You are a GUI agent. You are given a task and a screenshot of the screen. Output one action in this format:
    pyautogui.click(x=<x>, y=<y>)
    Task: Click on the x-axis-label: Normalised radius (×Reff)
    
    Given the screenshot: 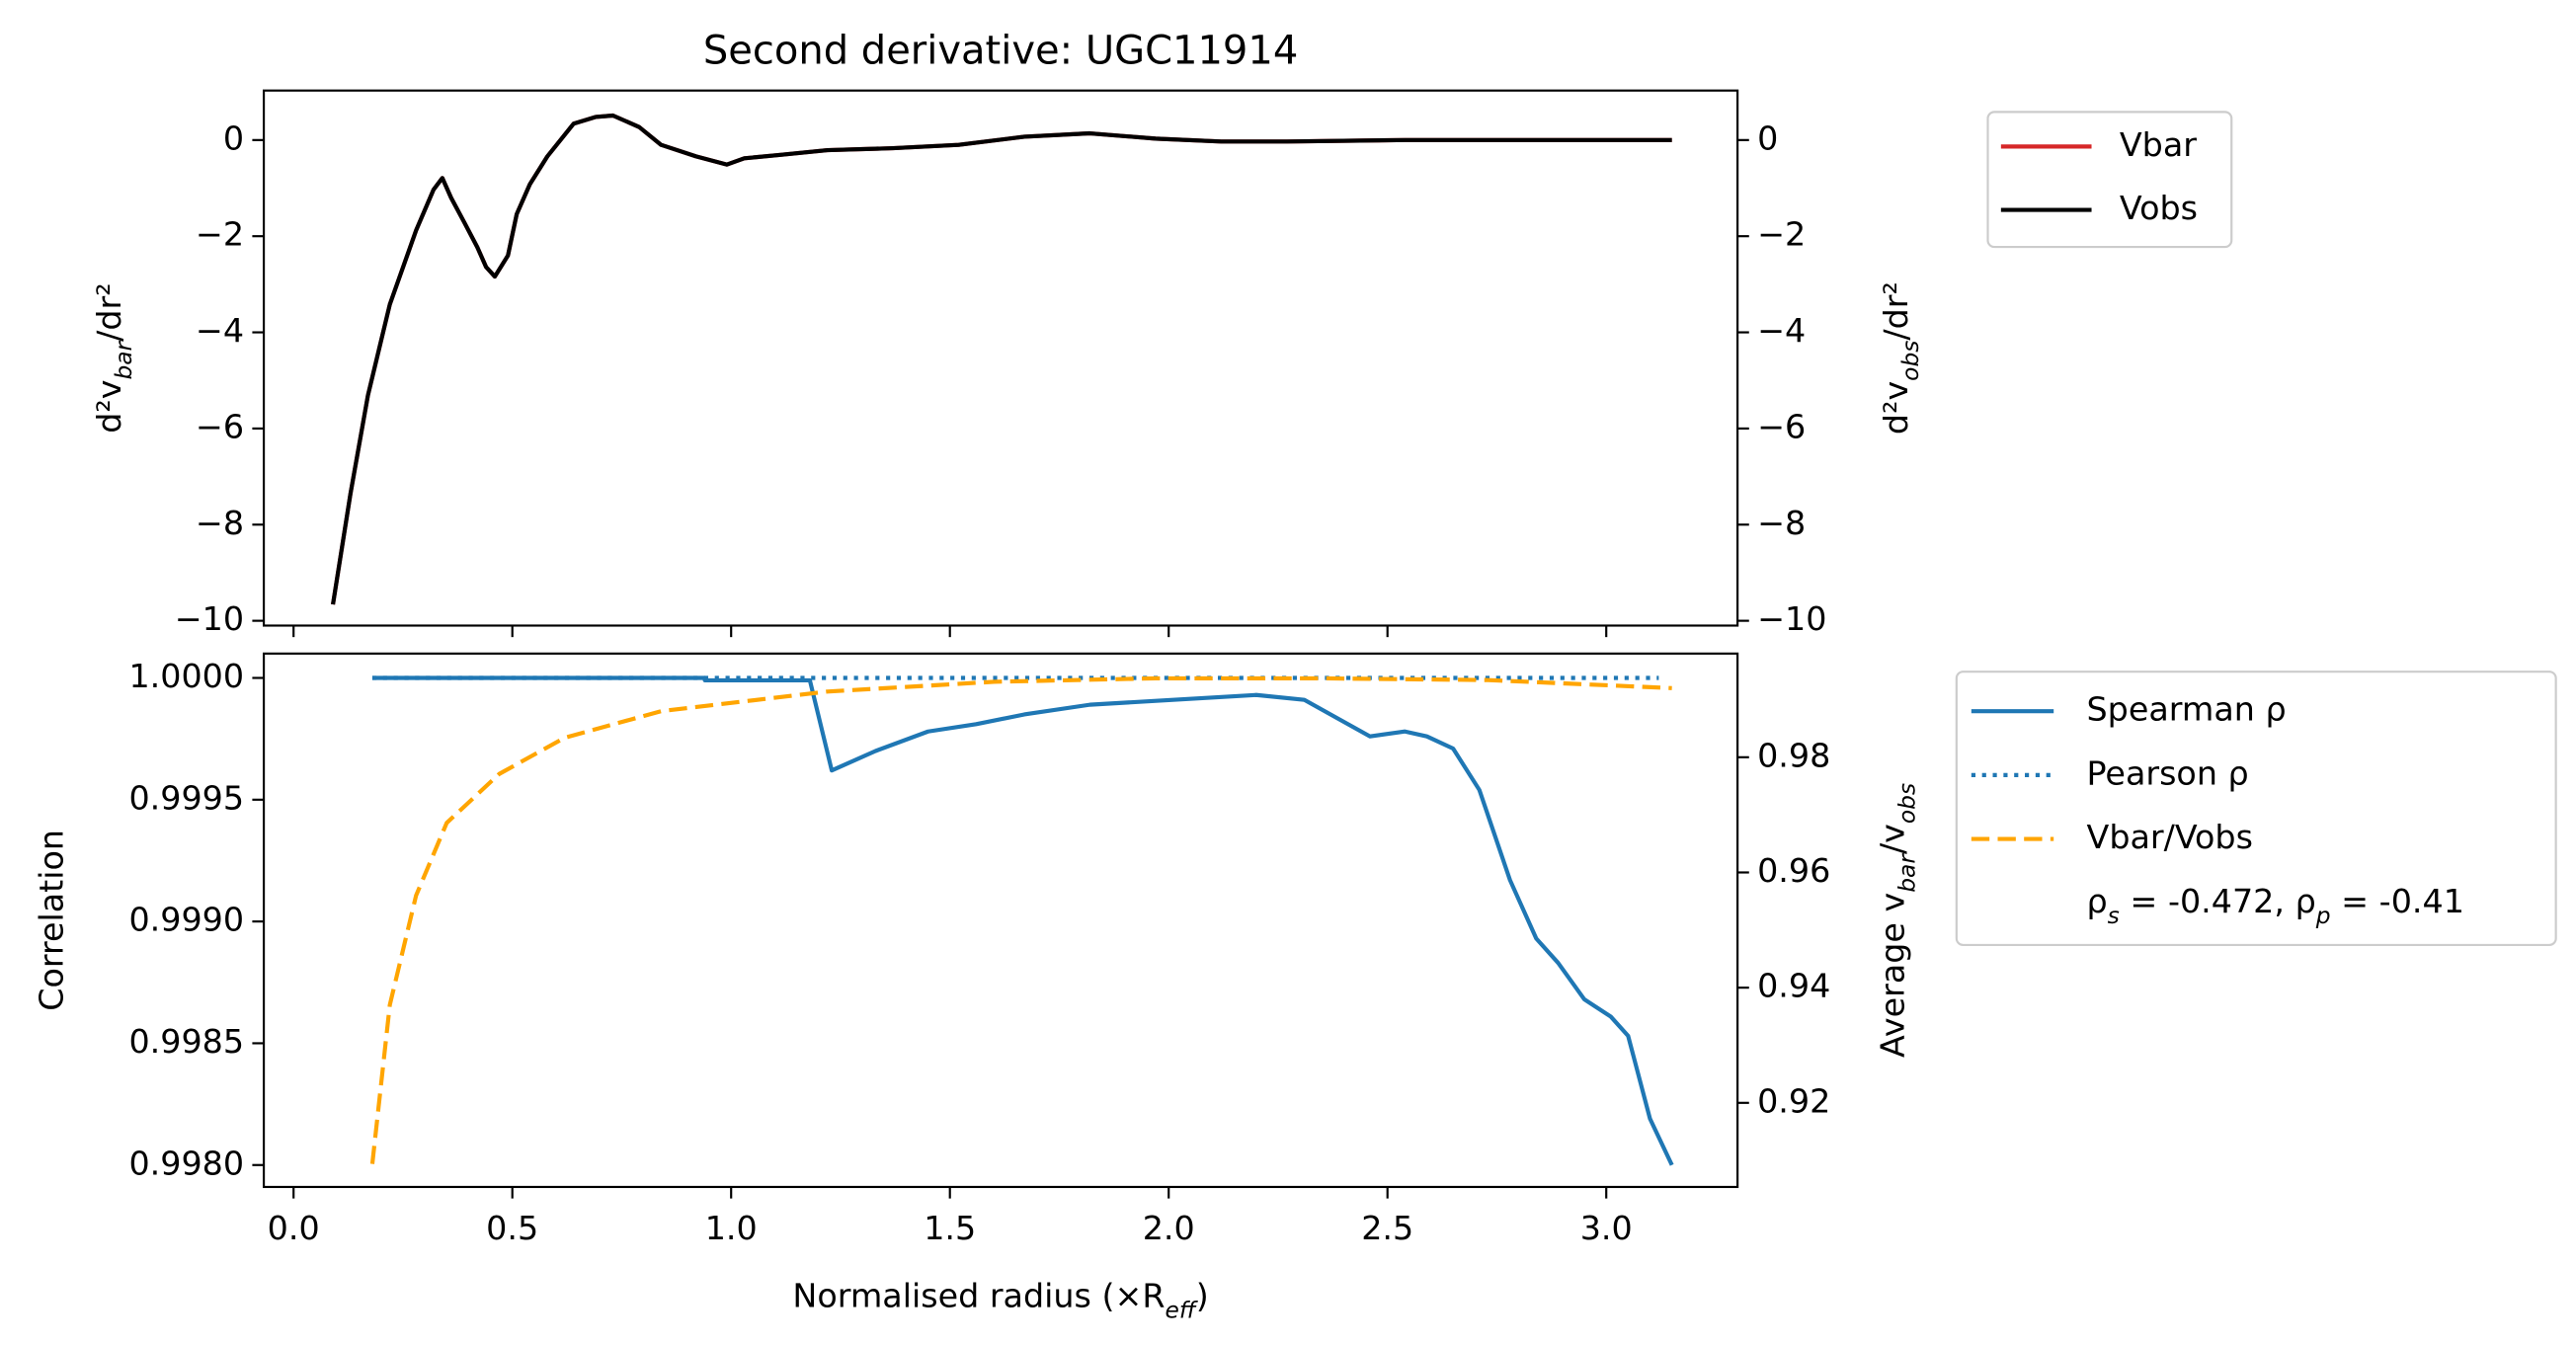 What is the action you would take?
    pyautogui.click(x=1000, y=1299)
    